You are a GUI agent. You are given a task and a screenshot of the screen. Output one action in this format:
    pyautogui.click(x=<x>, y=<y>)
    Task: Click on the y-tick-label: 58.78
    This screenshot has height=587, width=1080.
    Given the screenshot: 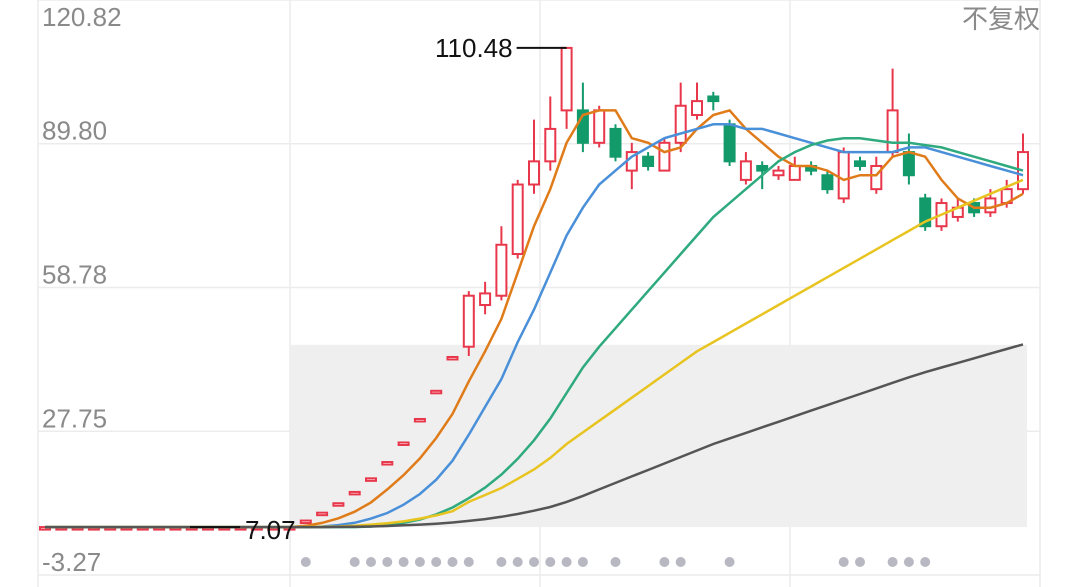 What is the action you would take?
    pyautogui.click(x=74, y=274)
    